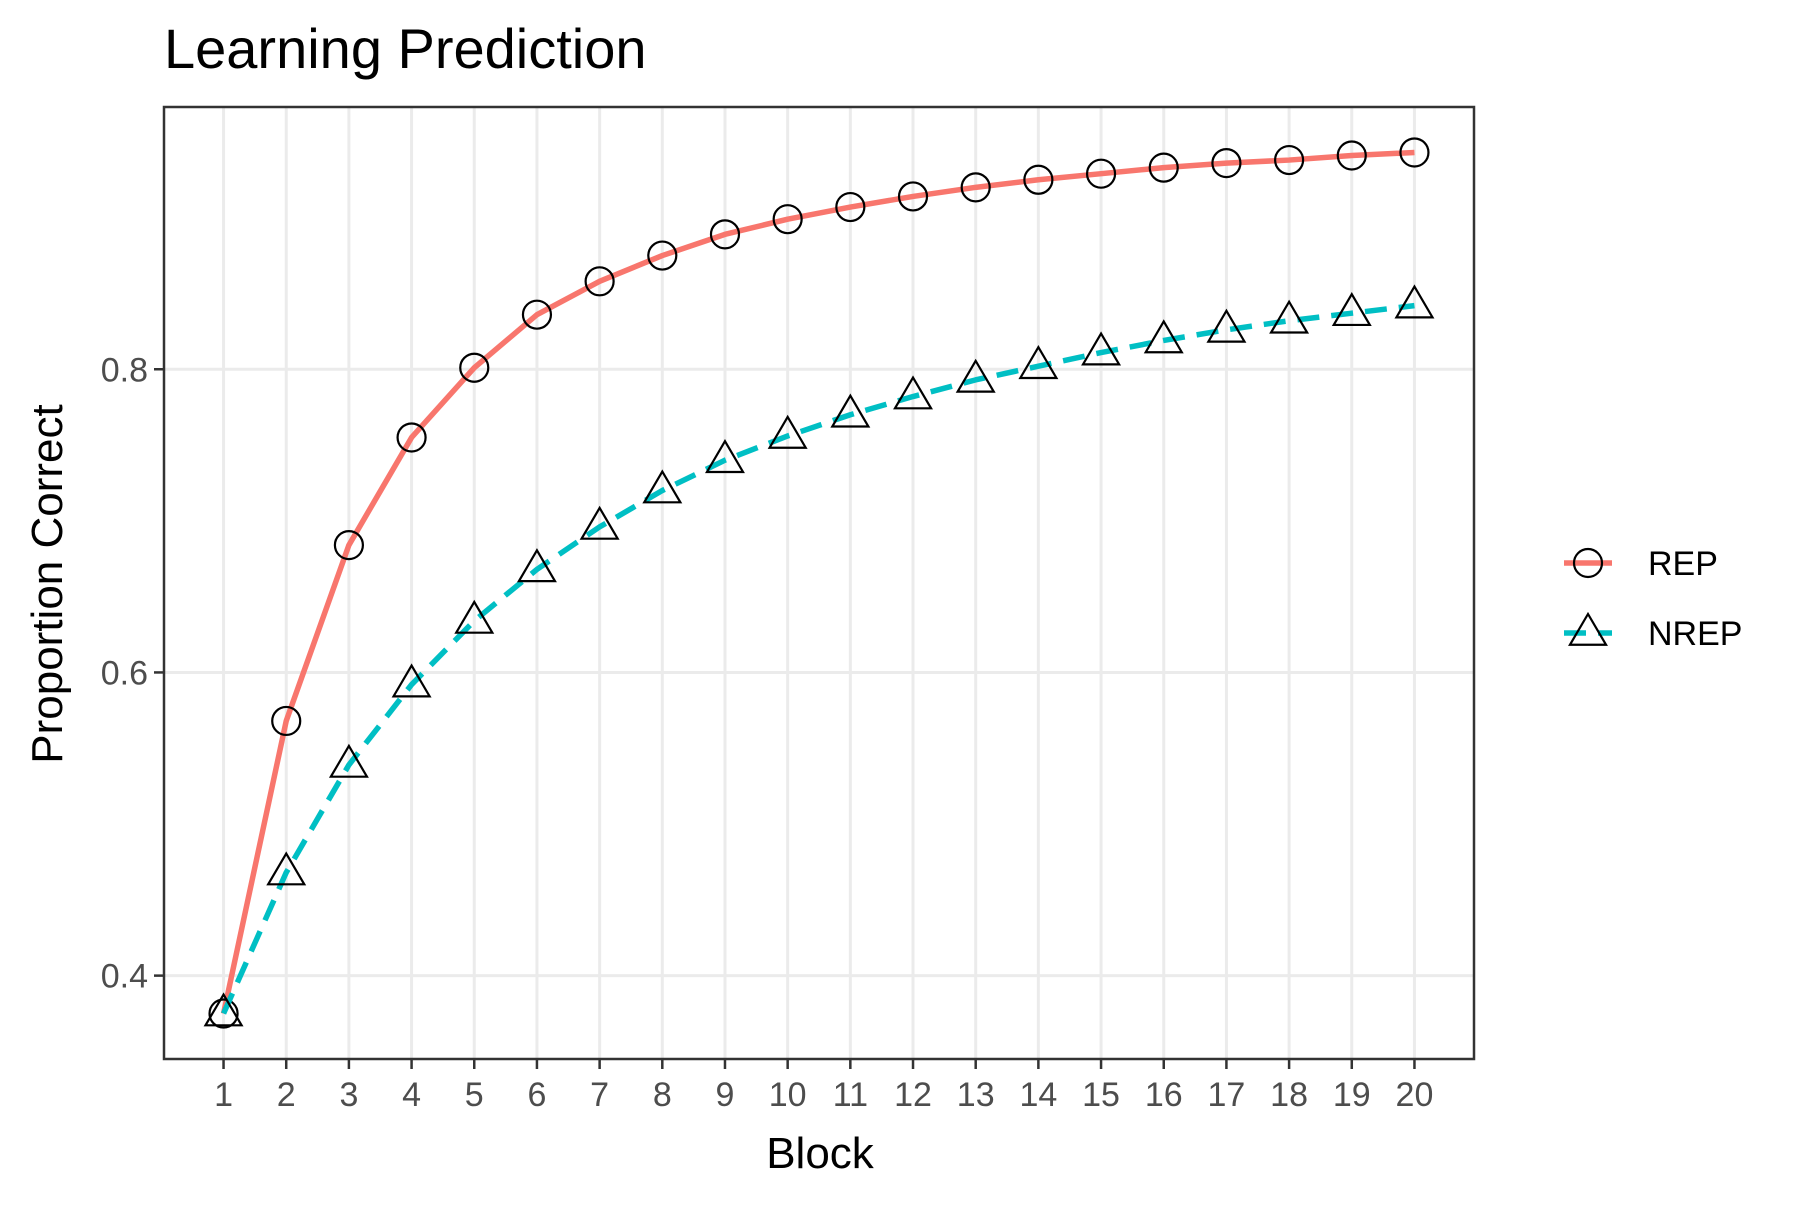 Image resolution: width=1800 pixels, height=1205 pixels. What do you see at coordinates (474, 1095) in the screenshot?
I see `x-tick-label: 5` at bounding box center [474, 1095].